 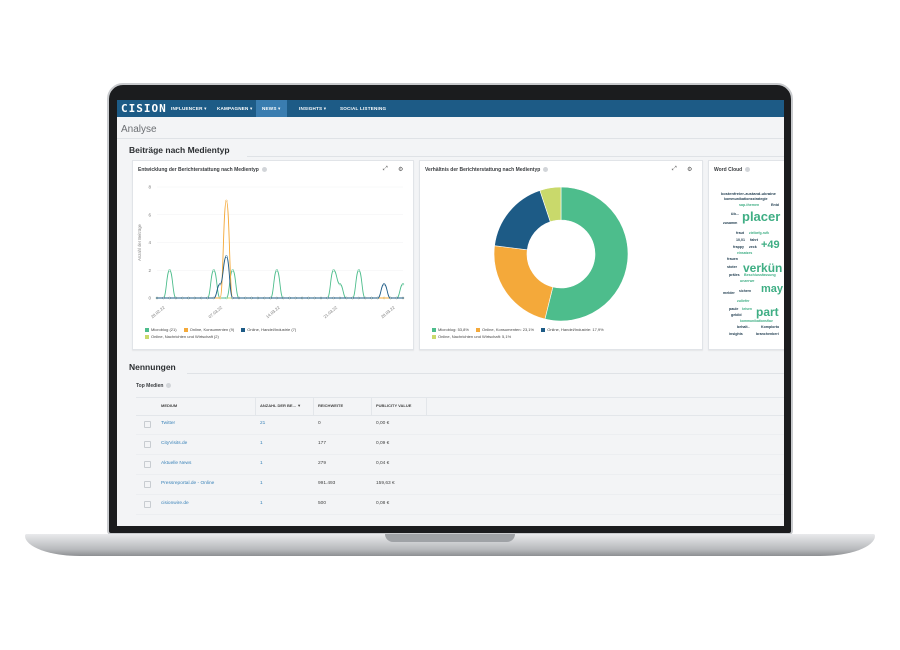 I want to click on word-cloud-word: kommunikationsstrategie, so click(x=746, y=199).